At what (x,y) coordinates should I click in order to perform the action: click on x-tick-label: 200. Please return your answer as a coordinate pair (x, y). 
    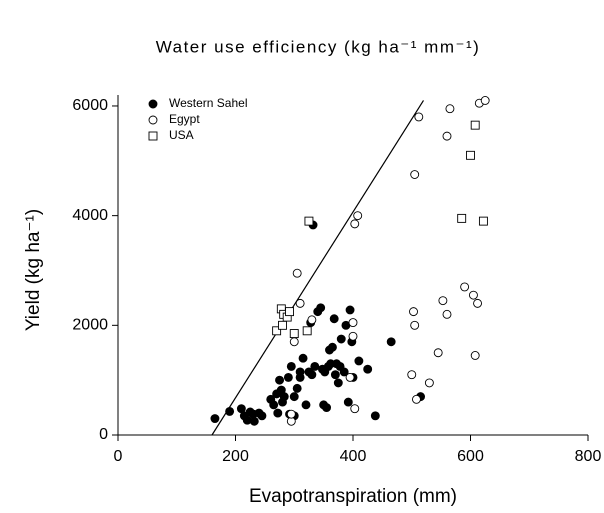
    Looking at the image, I should click on (235, 456).